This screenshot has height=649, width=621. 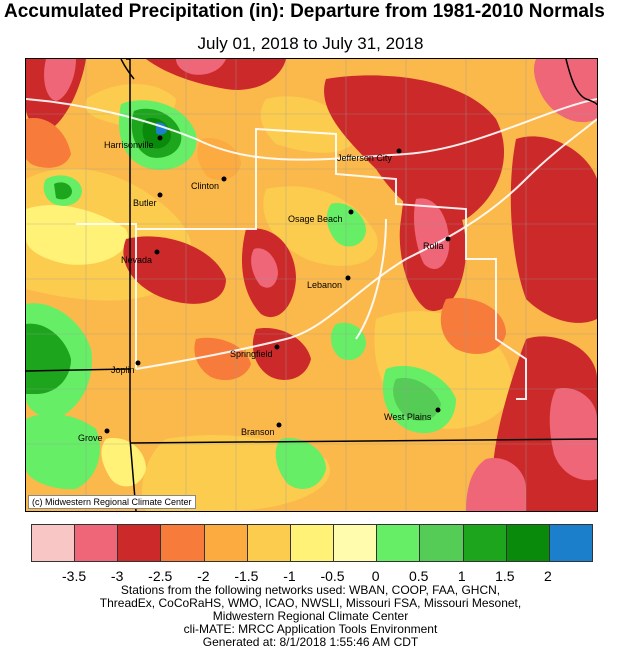 What do you see at coordinates (289, 576) in the screenshot?
I see `legend-tick-label: -1` at bounding box center [289, 576].